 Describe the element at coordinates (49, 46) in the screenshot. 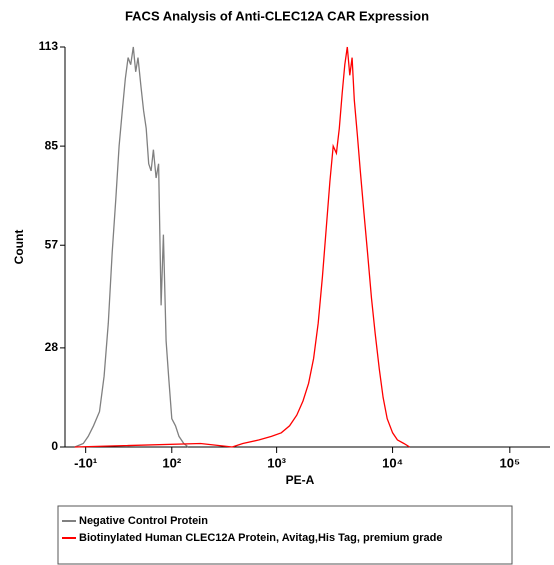

I see `y-tick-label: 113` at that location.